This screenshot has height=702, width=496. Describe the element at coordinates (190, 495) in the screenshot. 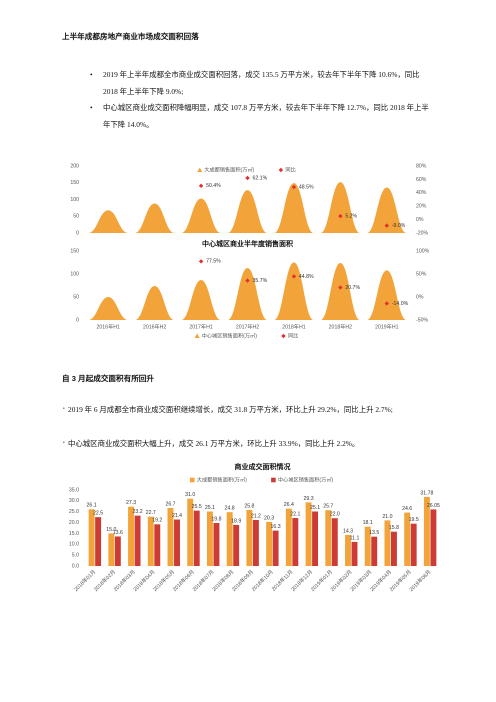

I see `value-label: 31.0` at that location.